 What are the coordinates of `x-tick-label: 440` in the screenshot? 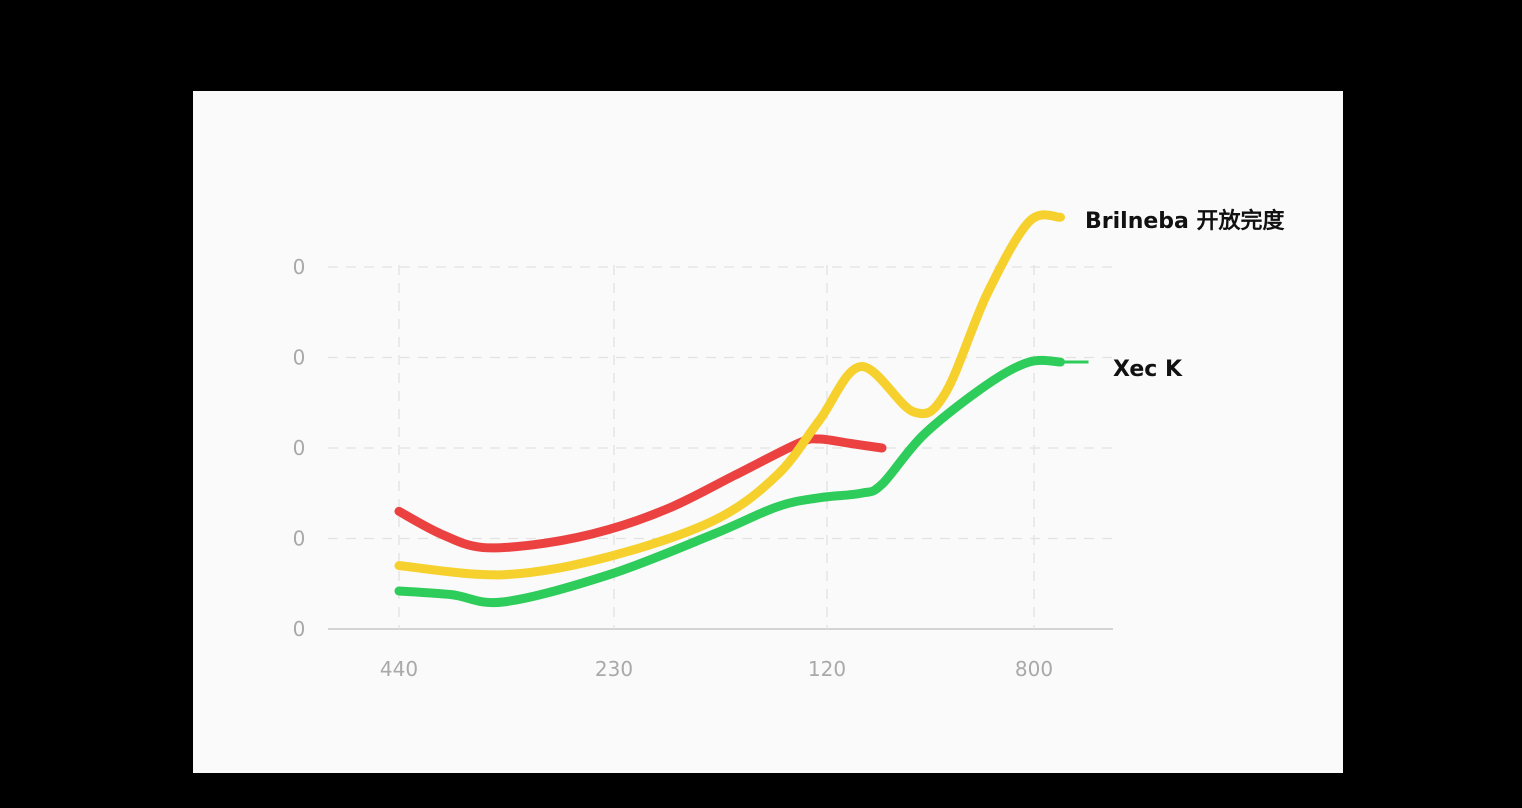 It's located at (399, 669).